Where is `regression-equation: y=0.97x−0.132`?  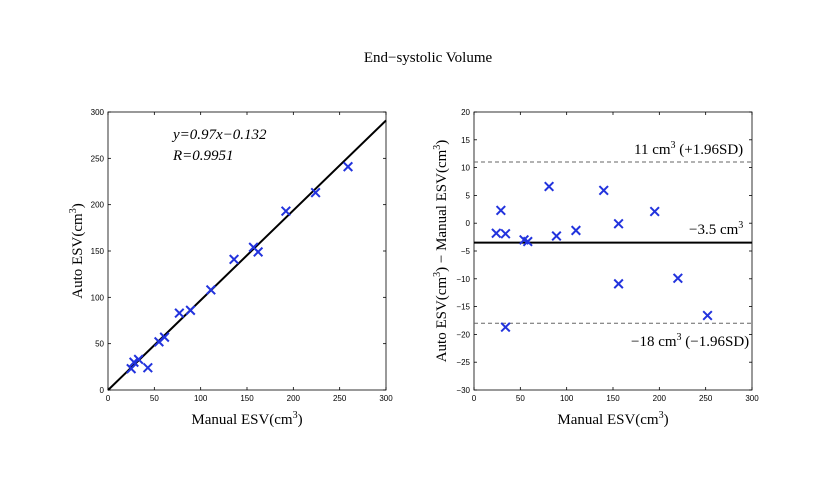 regression-equation: y=0.97x−0.132 is located at coordinates (219, 135).